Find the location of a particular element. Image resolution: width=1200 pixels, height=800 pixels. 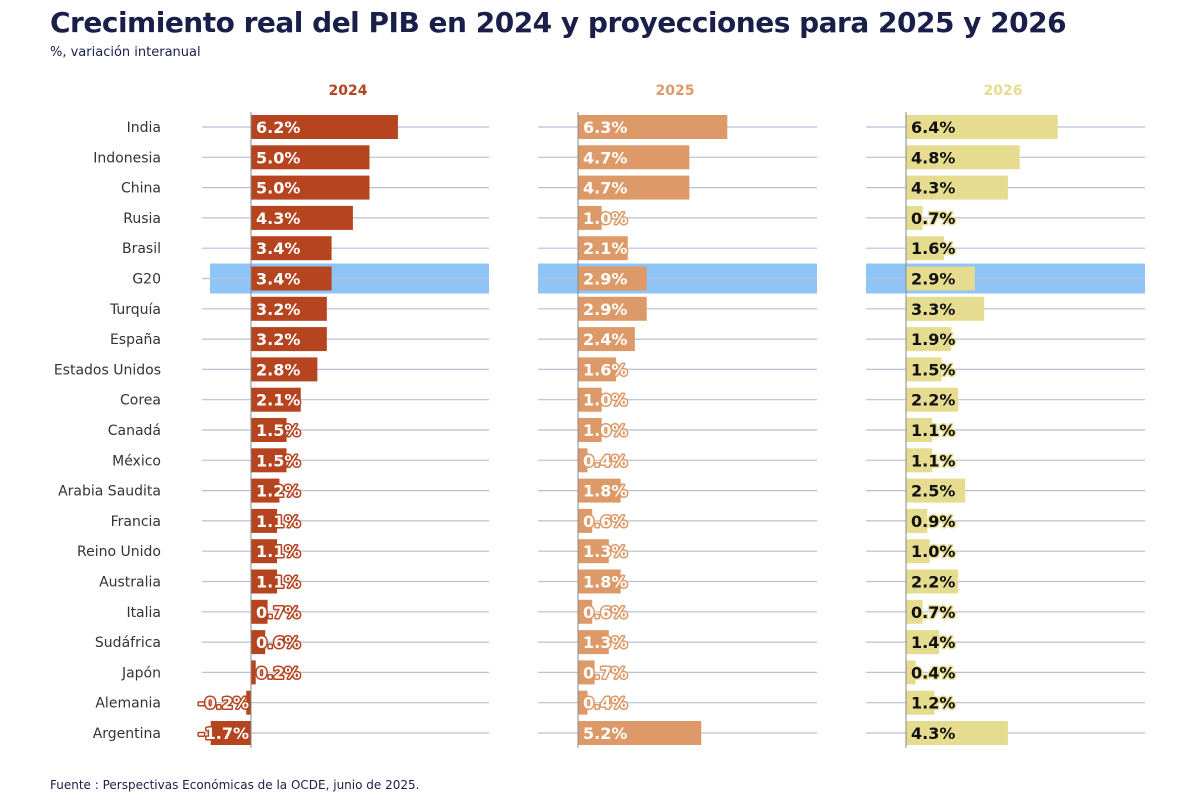

category-label: G20 is located at coordinates (146, 280).